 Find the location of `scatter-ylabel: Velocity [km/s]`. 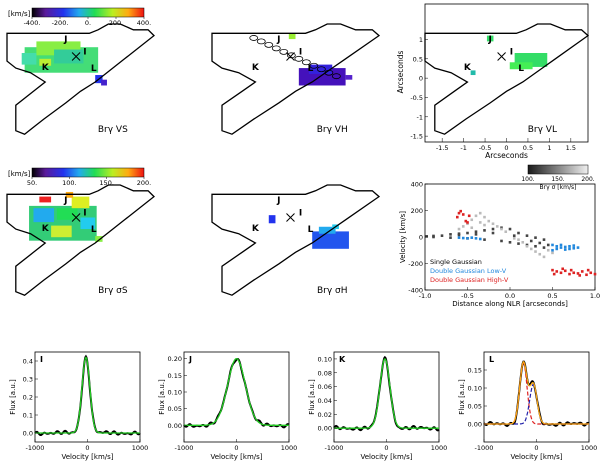

scatter-ylabel: Velocity [km/s] is located at coordinates (403, 237).